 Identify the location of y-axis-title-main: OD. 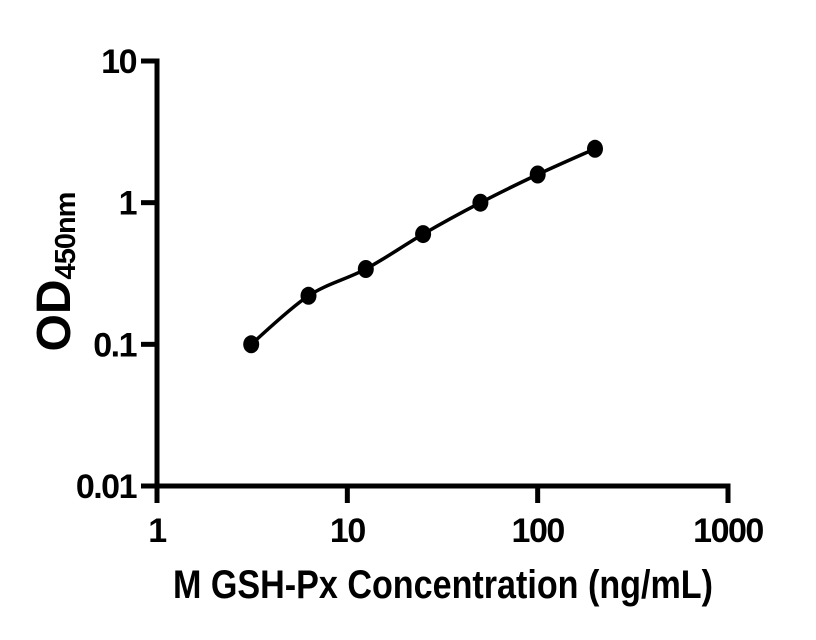
(54, 315).